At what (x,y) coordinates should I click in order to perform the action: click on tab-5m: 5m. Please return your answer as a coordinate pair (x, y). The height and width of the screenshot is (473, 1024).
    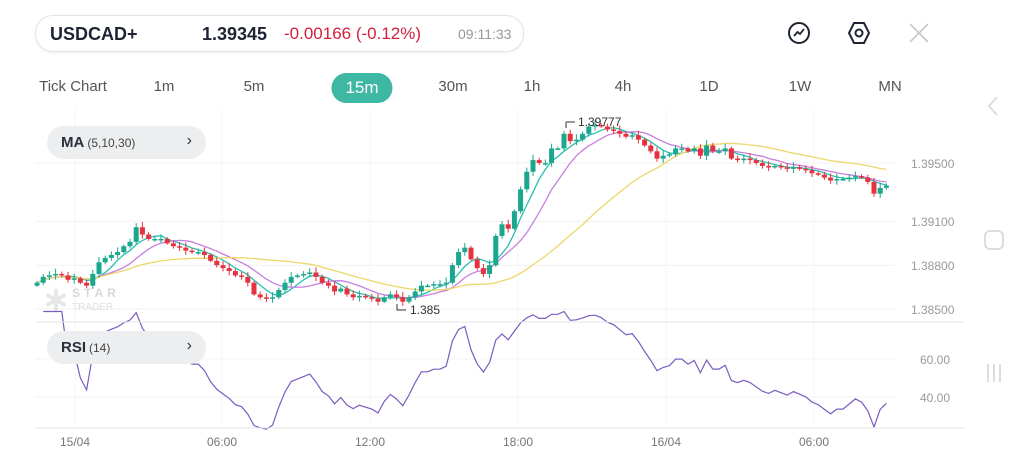
    Looking at the image, I should click on (254, 86).